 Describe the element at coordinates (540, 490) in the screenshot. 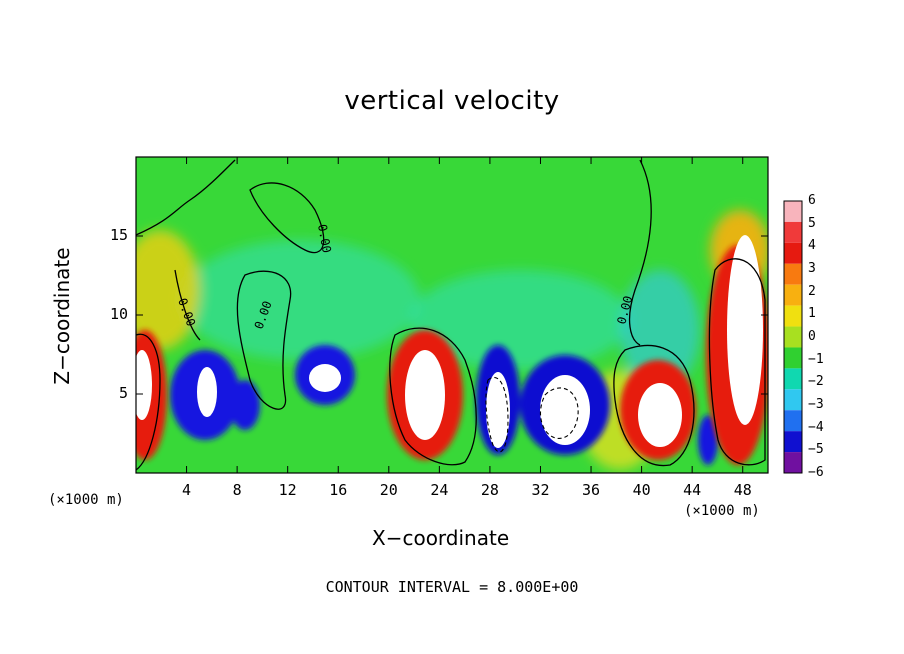

I see `x-tick-label: 32` at that location.